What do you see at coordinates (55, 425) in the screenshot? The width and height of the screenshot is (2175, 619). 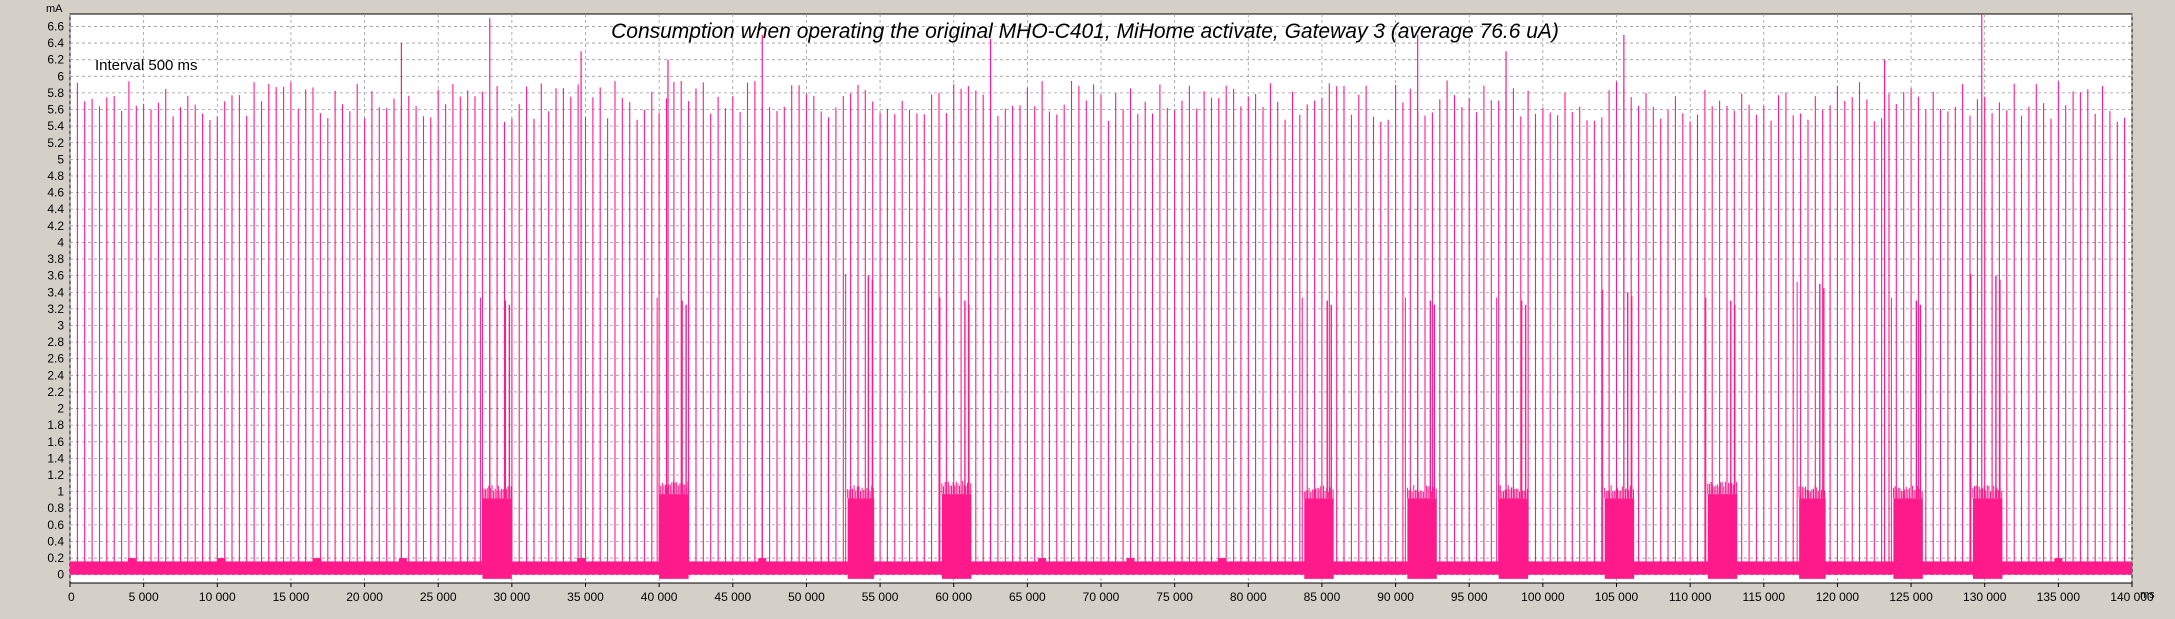 I see `y-tick-label: 1.8` at bounding box center [55, 425].